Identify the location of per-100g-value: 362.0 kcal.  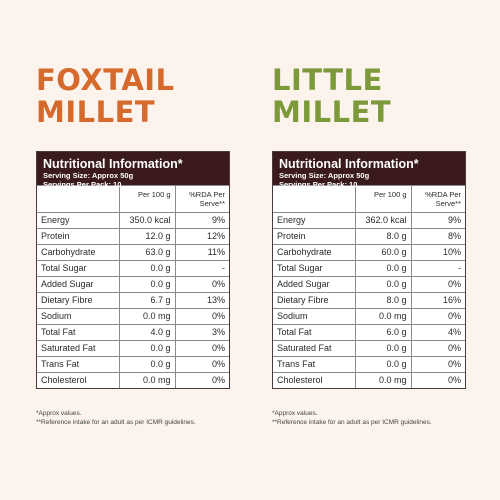
(382, 220).